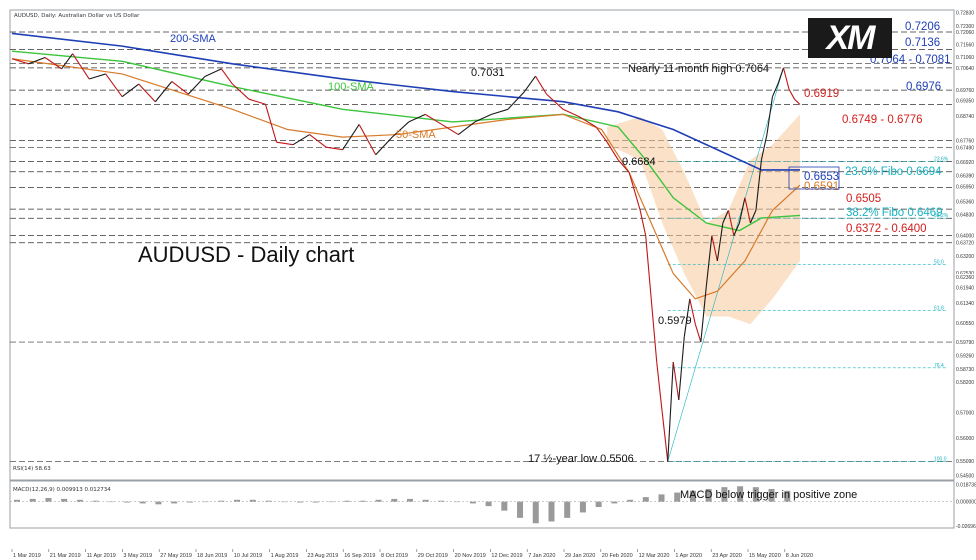  I want to click on right-level-label: 0.7136, so click(922, 43).